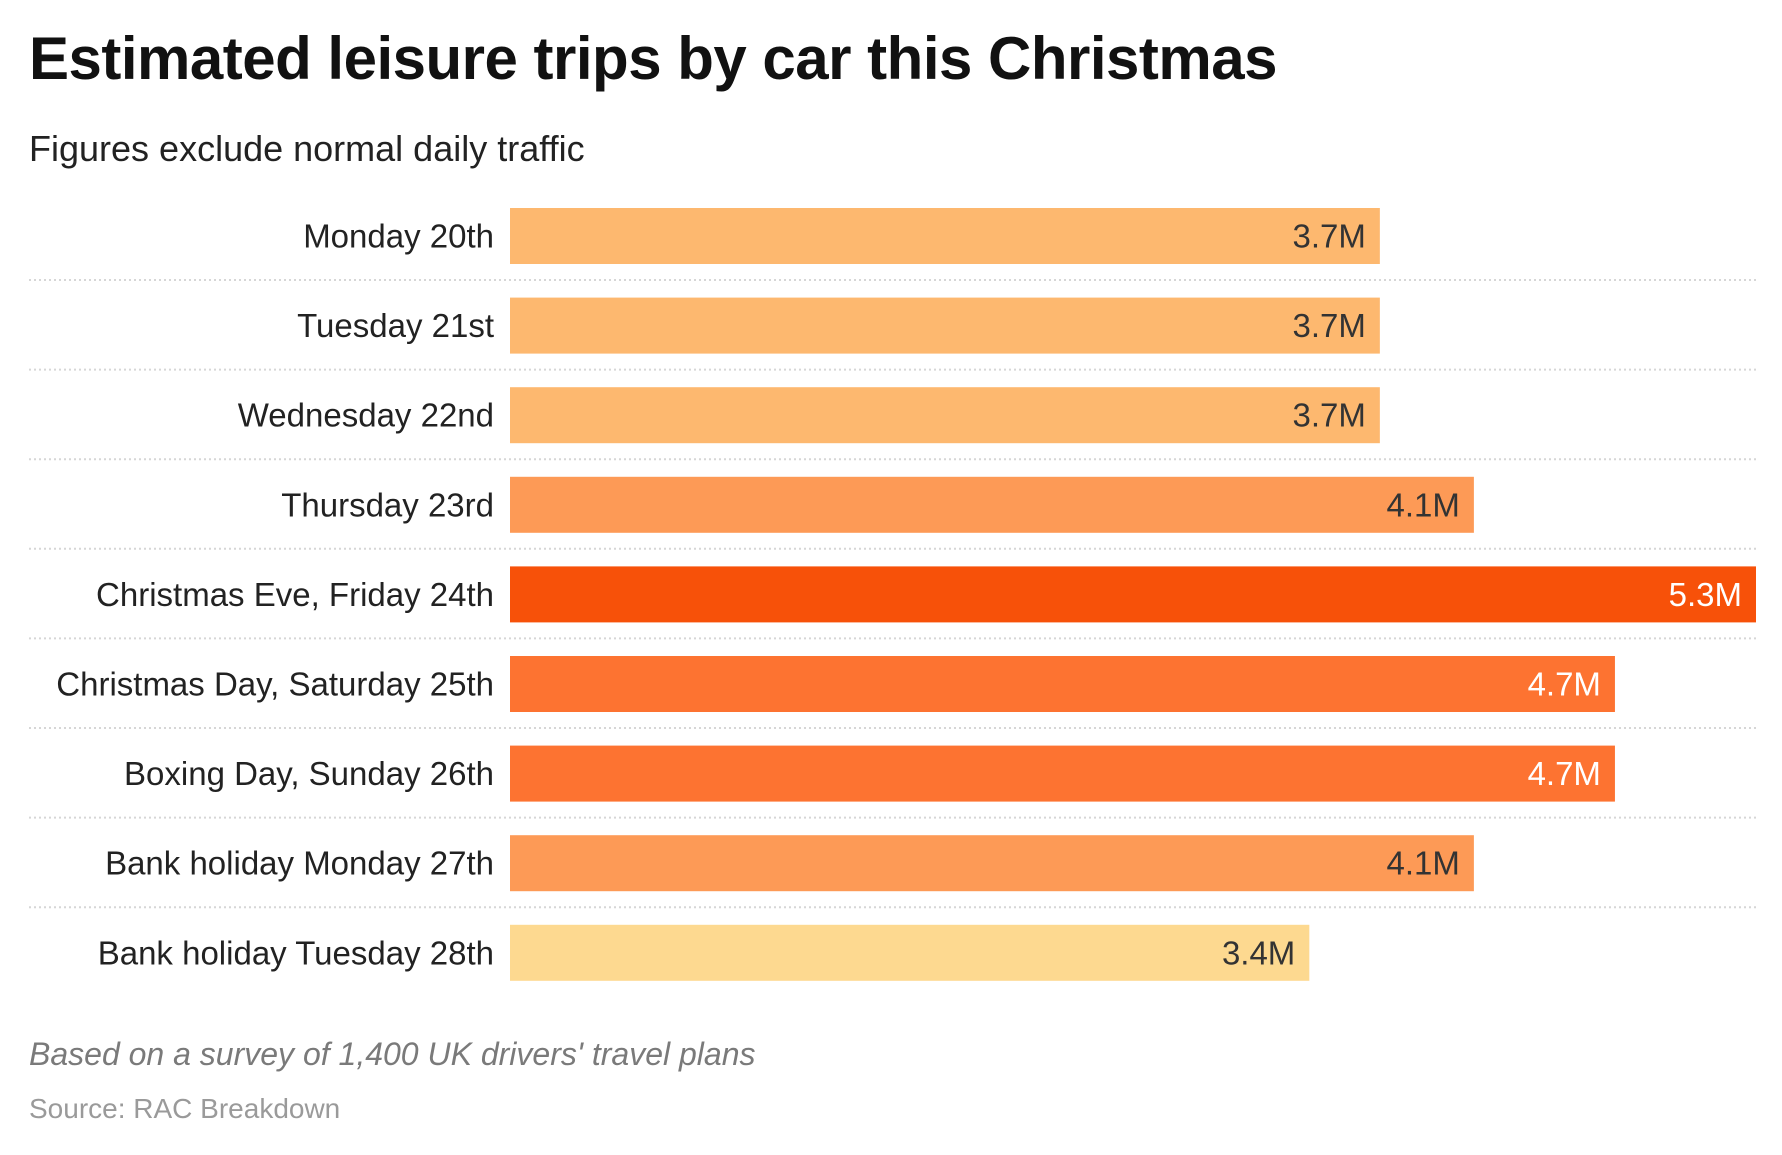 Image resolution: width=1782 pixels, height=1155 pixels. Describe the element at coordinates (296, 952) in the screenshot. I see `category-label: Bank holiday Tuesday 28th` at that location.